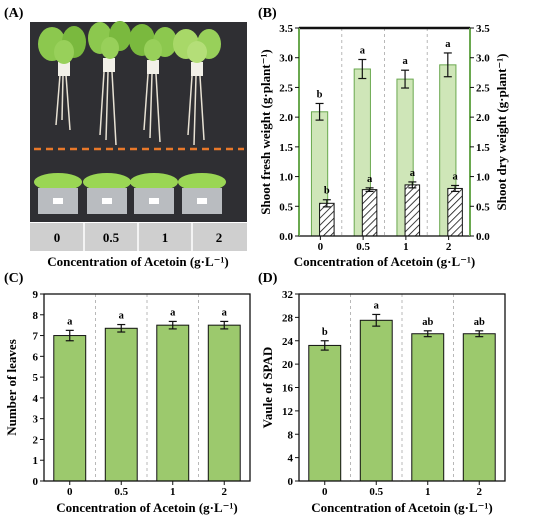 The height and width of the screenshot is (519, 550). Describe the element at coordinates (14, 13) in the screenshot. I see `panel-label-a: (A)` at that location.